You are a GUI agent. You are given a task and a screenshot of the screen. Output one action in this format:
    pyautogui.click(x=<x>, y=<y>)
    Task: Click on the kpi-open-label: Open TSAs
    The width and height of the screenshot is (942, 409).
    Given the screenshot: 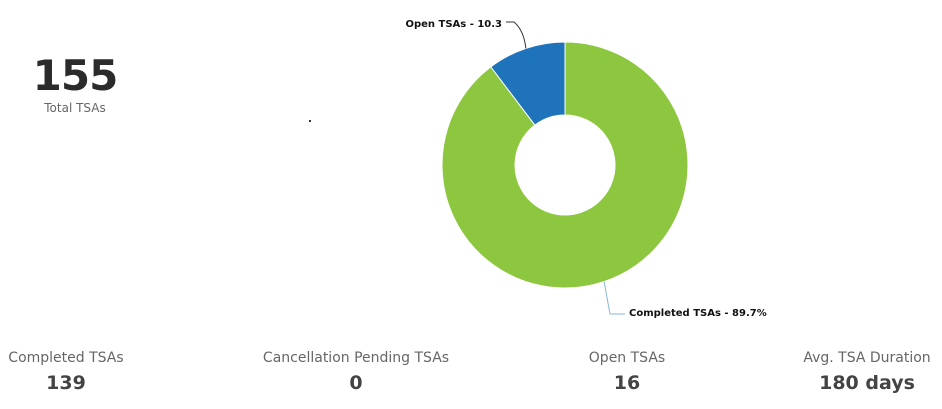 What is the action you would take?
    pyautogui.click(x=627, y=358)
    